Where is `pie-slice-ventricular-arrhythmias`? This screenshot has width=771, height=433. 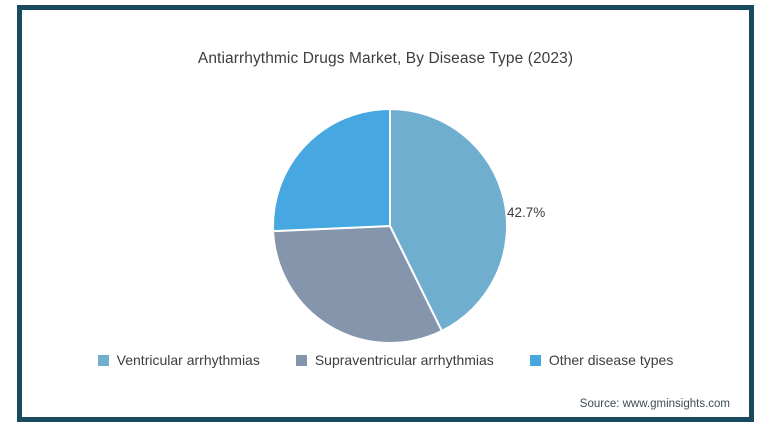
pie-slice-ventricular-arrhythmias is located at coordinates (448, 220).